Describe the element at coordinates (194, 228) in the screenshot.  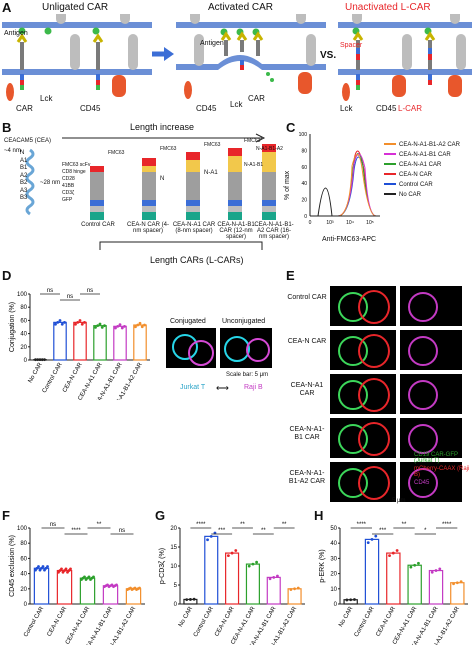
I see `construct-name-cea-n-a1: CEA-N-A1 CAR (8-nm spacer)` at that location.